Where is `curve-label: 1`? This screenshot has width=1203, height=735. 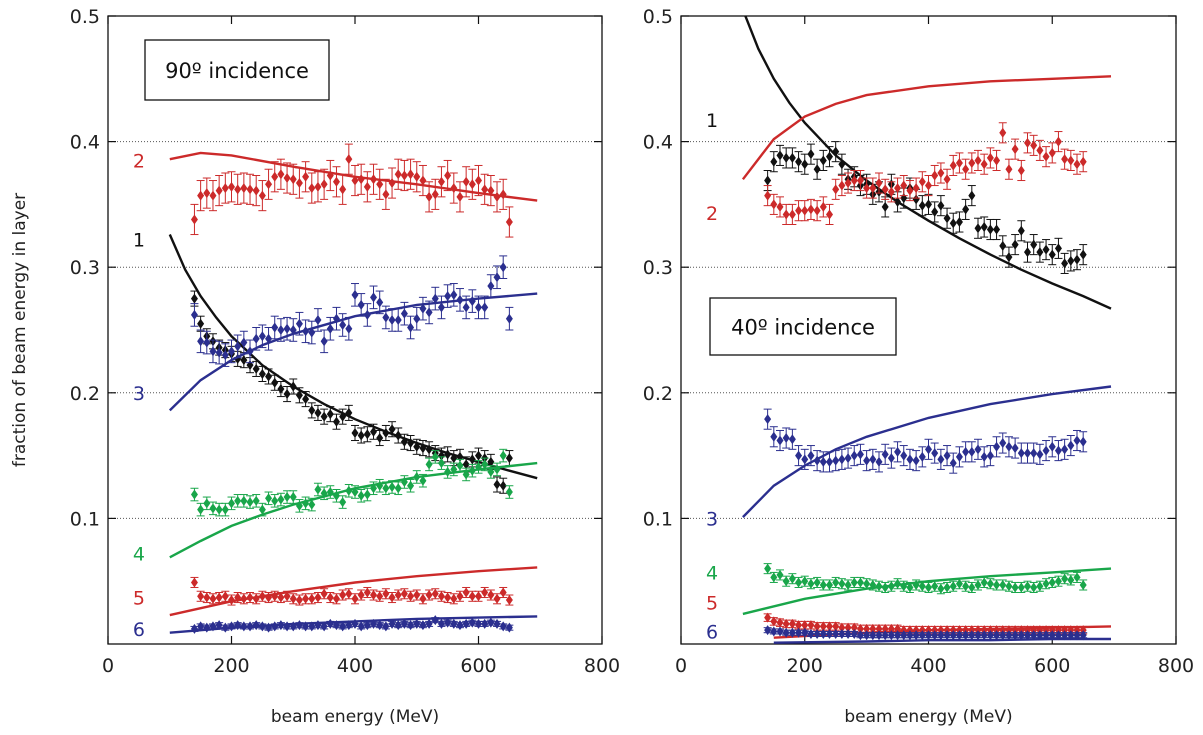
curve-label: 1 is located at coordinates (712, 121).